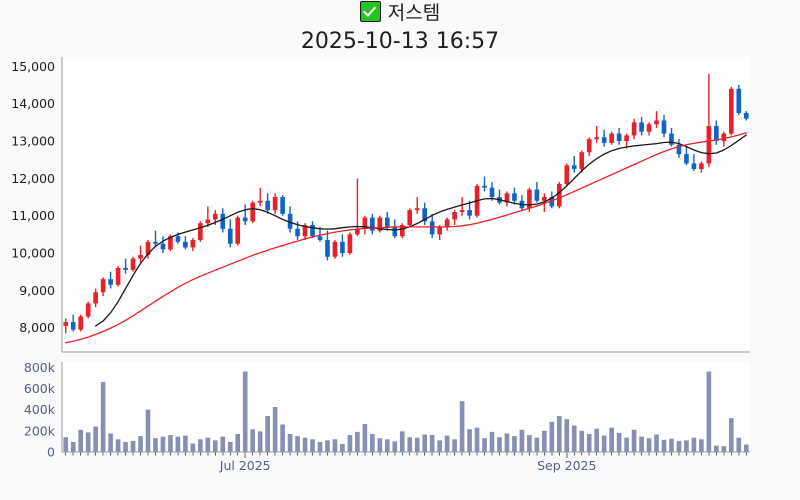 The image size is (800, 500). Describe the element at coordinates (33, 253) in the screenshot. I see `price-tick-label: 10,000` at that location.